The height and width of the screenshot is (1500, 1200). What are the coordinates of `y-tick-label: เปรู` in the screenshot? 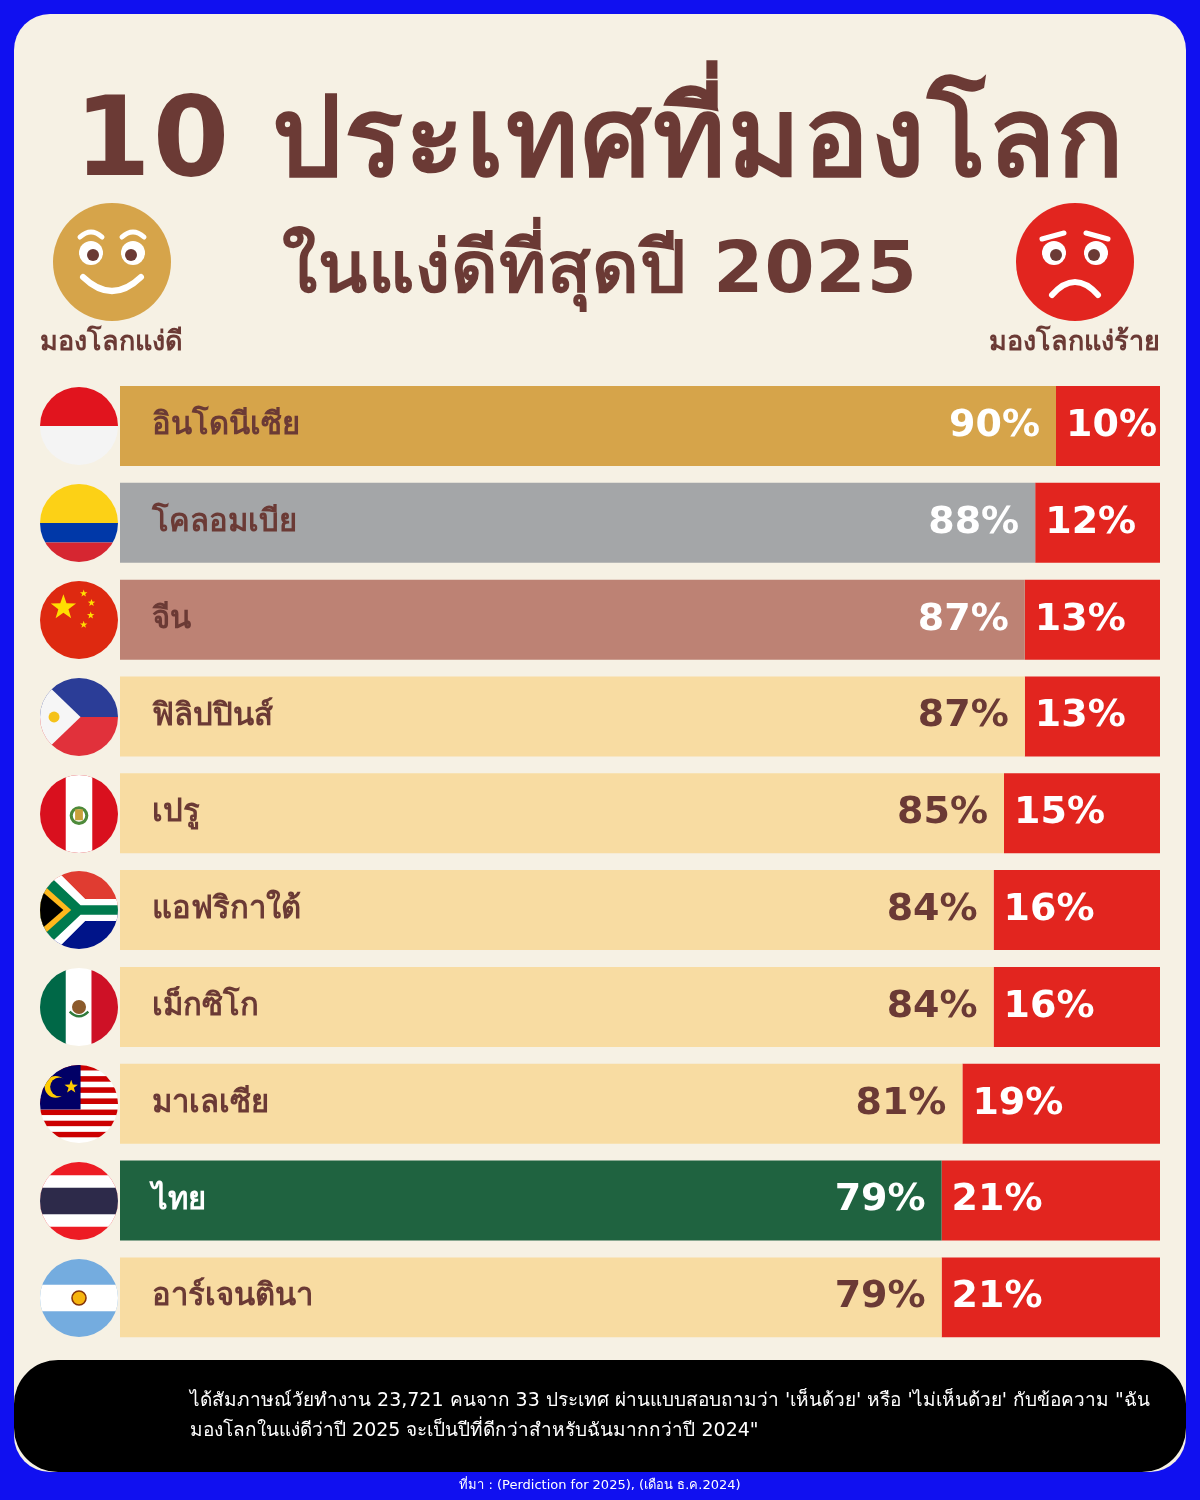 It's located at (176, 811).